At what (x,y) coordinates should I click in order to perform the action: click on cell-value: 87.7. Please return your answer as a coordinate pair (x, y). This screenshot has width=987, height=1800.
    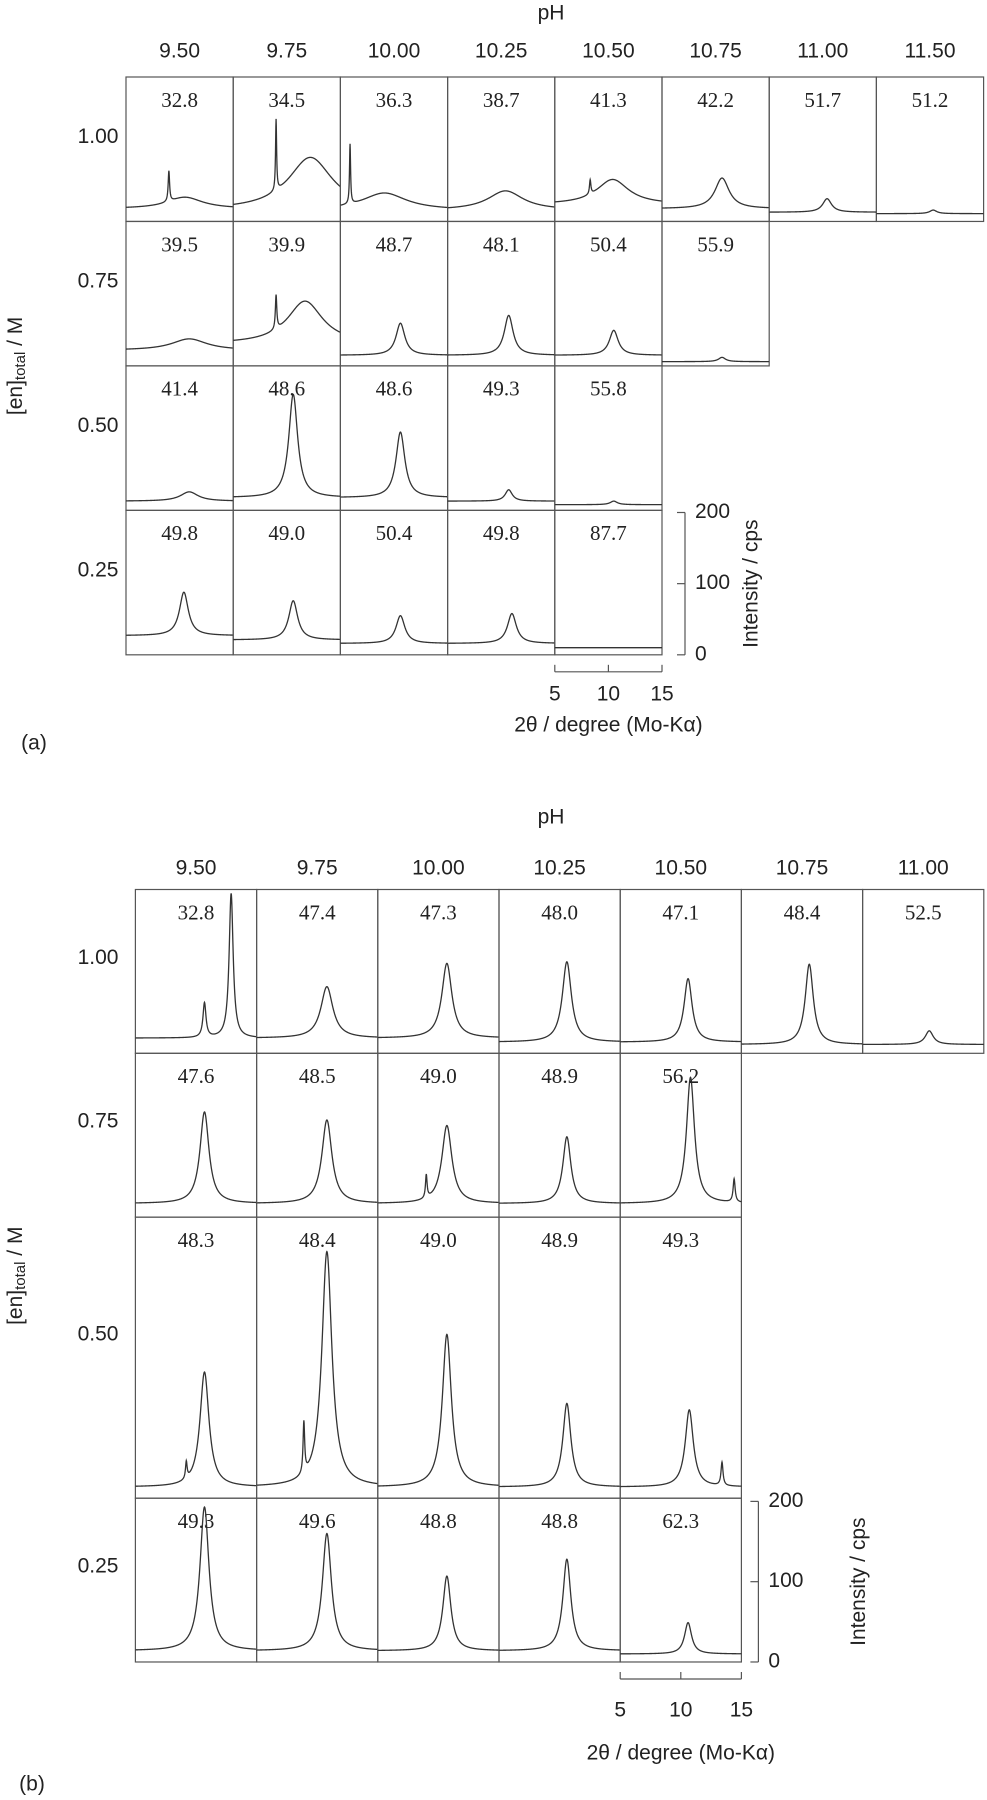
    Looking at the image, I should click on (608, 533).